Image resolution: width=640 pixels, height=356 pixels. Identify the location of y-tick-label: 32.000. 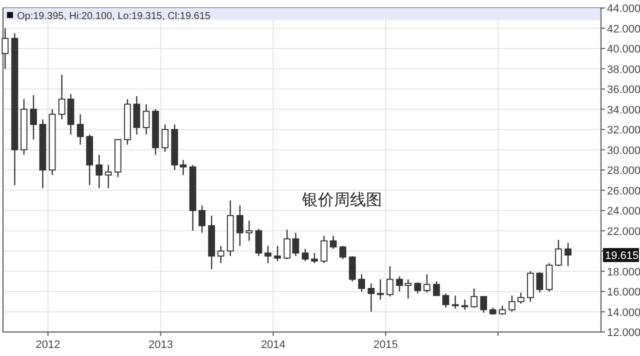
(623, 130).